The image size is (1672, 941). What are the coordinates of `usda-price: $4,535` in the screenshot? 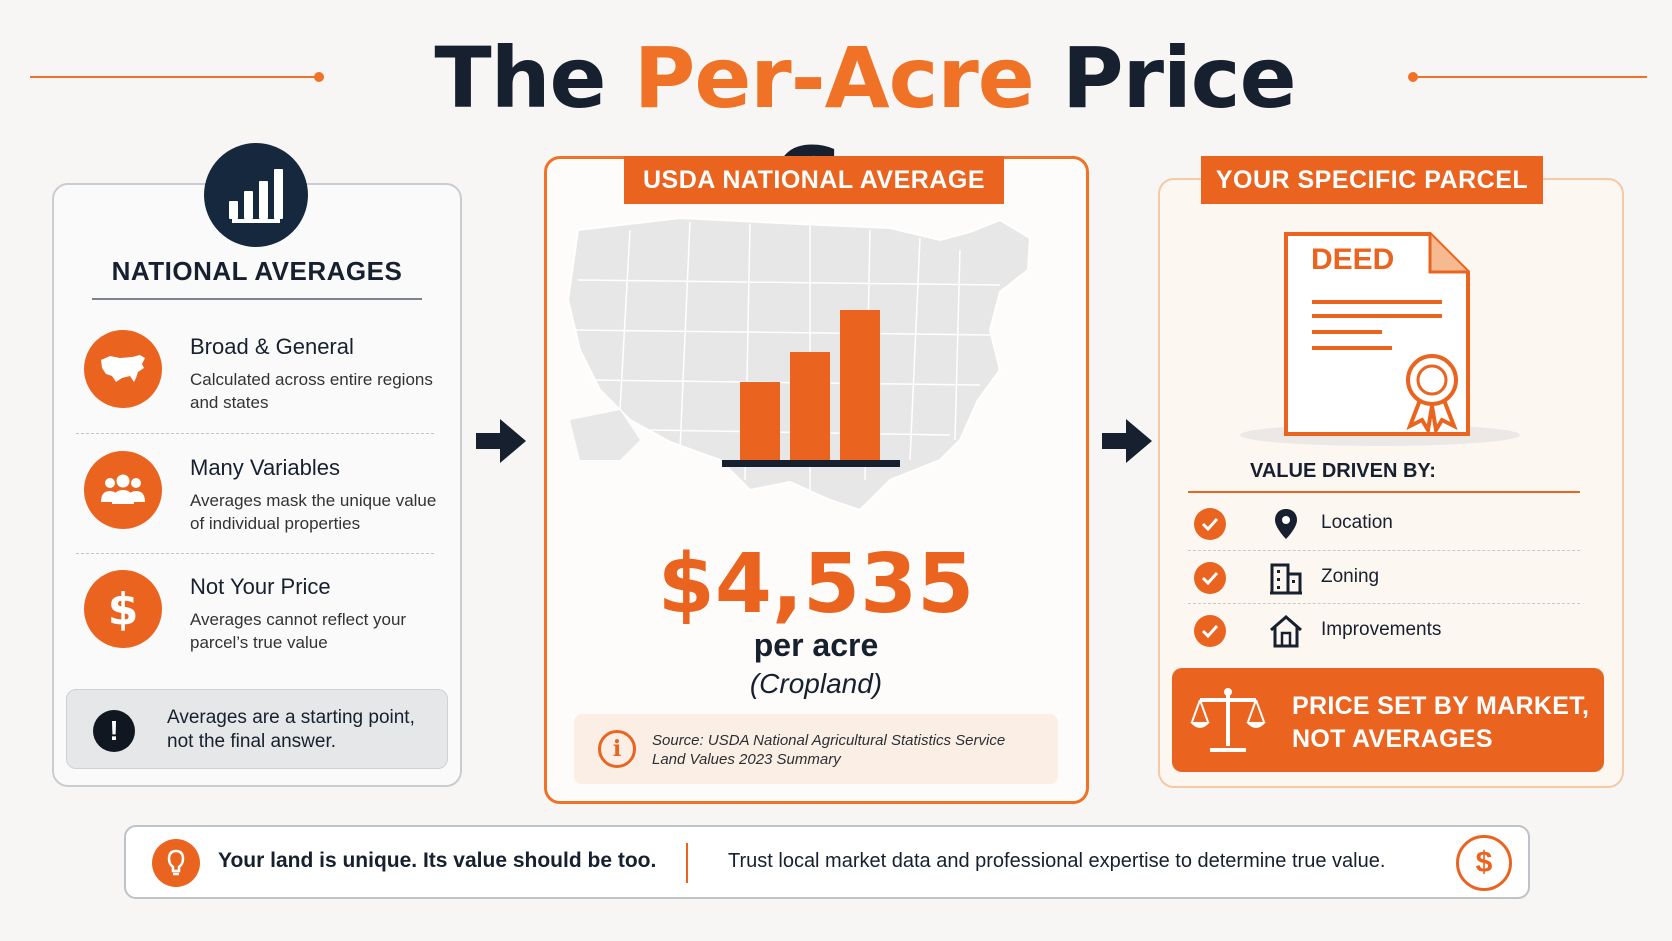 It's located at (816, 584).